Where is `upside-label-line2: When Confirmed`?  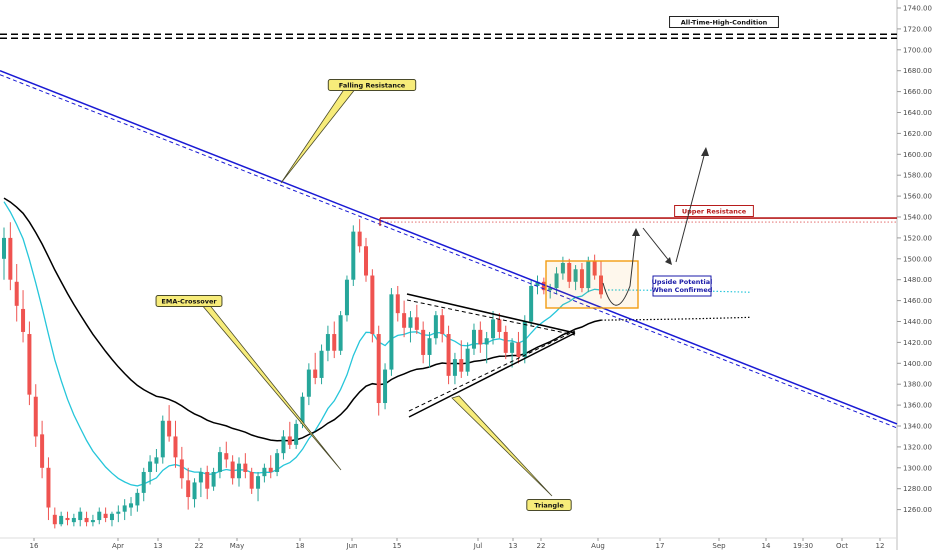 upside-label-line2: When Confirmed is located at coordinates (682, 290).